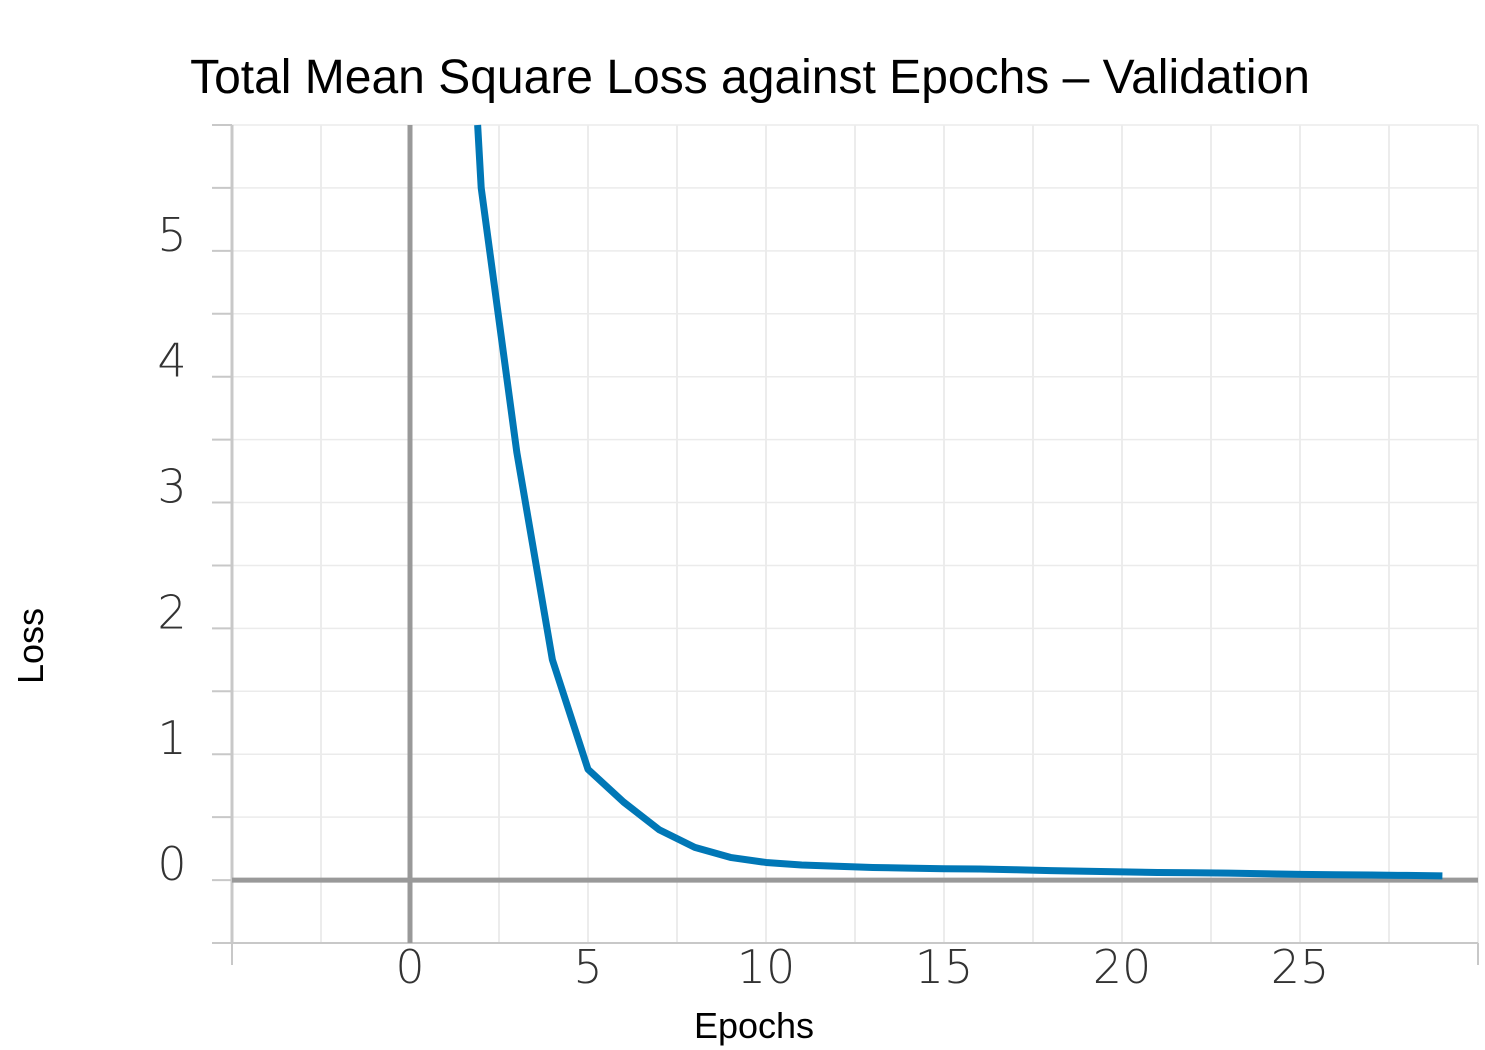  What do you see at coordinates (754, 1025) in the screenshot?
I see `x-axis-label: Epochs` at bounding box center [754, 1025].